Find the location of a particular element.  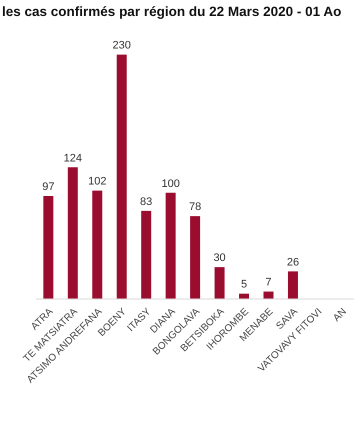

data-label: 7 is located at coordinates (268, 282).